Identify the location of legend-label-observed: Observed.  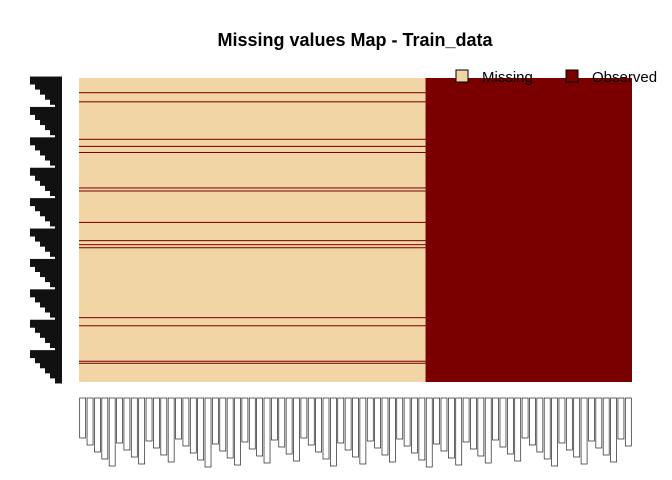
(624, 77).